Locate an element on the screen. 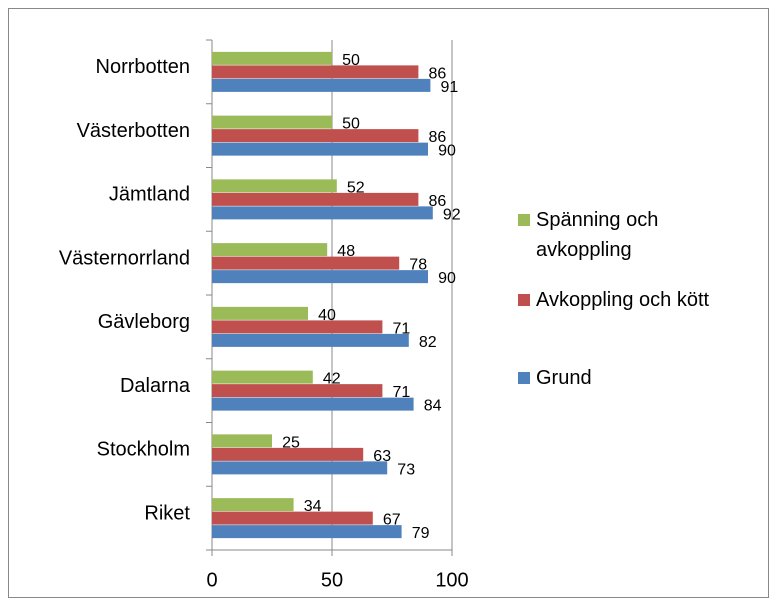 The width and height of the screenshot is (777, 606). data-label: 84 is located at coordinates (433, 406).